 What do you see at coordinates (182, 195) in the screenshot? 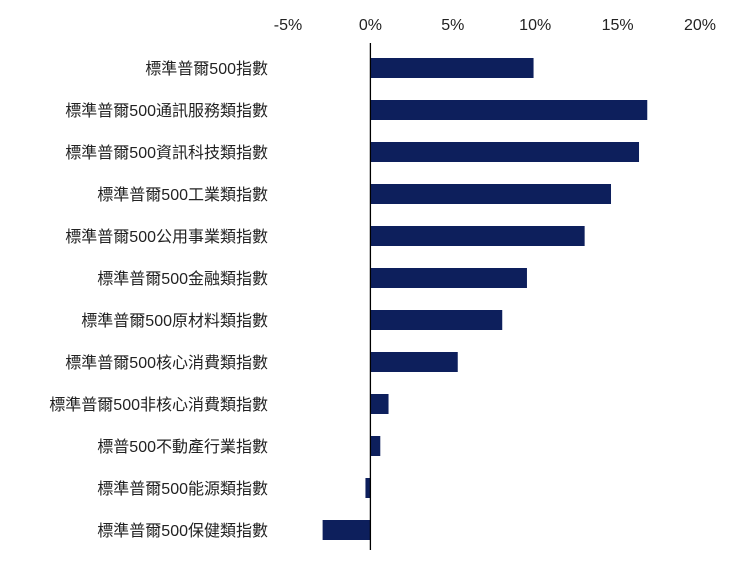
I see `category-label: 標準普爾500工業類指數` at bounding box center [182, 195].